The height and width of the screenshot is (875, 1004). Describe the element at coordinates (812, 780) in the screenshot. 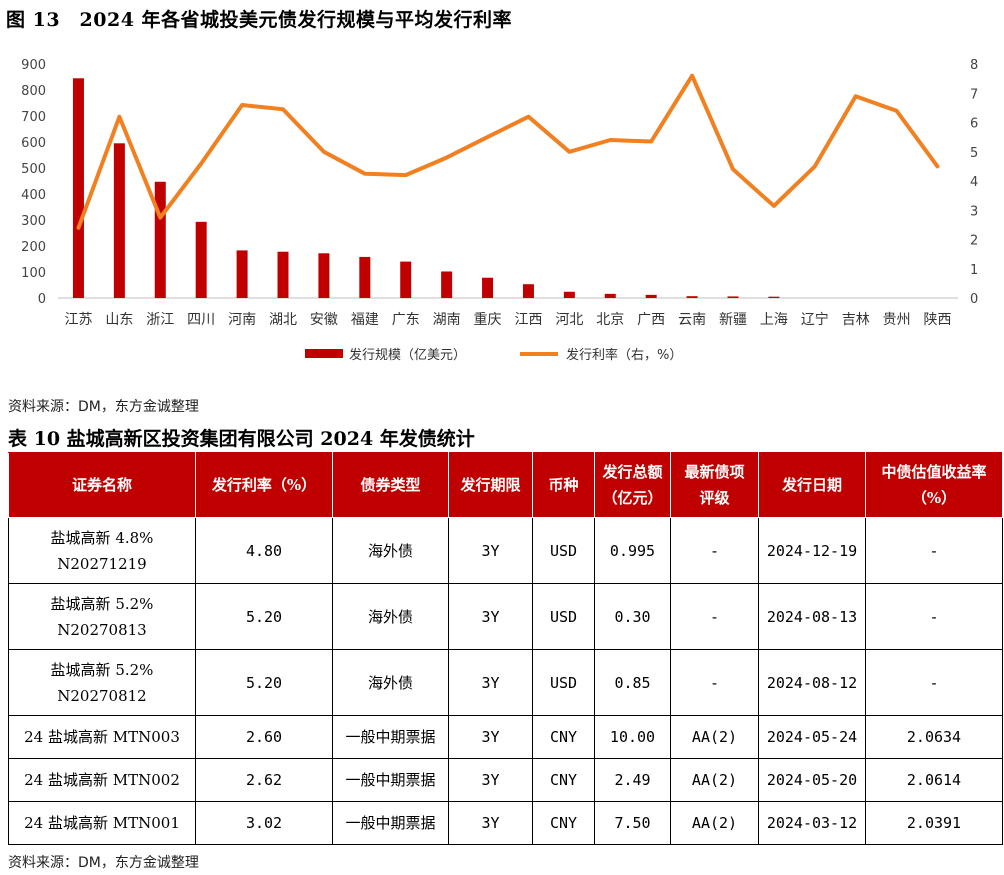

I see `cell-date: 2024-05-20` at that location.